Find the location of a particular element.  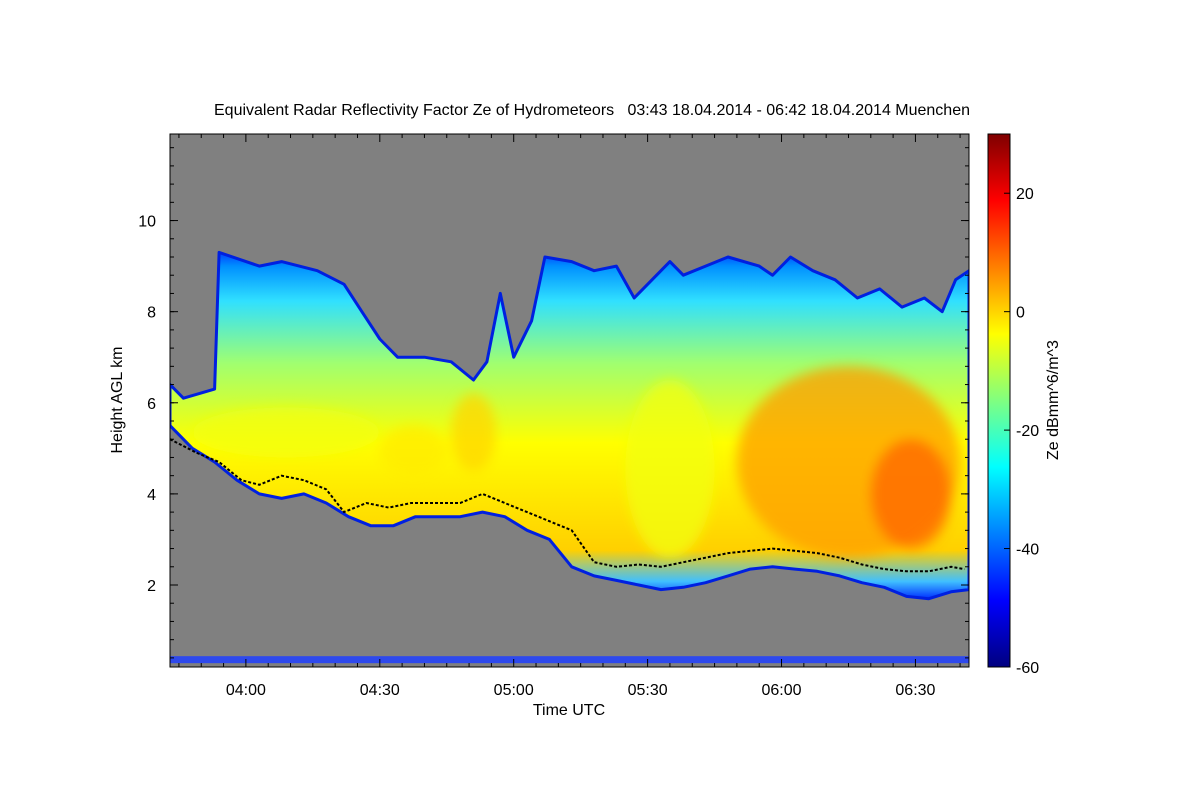

y-tick-label: 4 is located at coordinates (151, 495).